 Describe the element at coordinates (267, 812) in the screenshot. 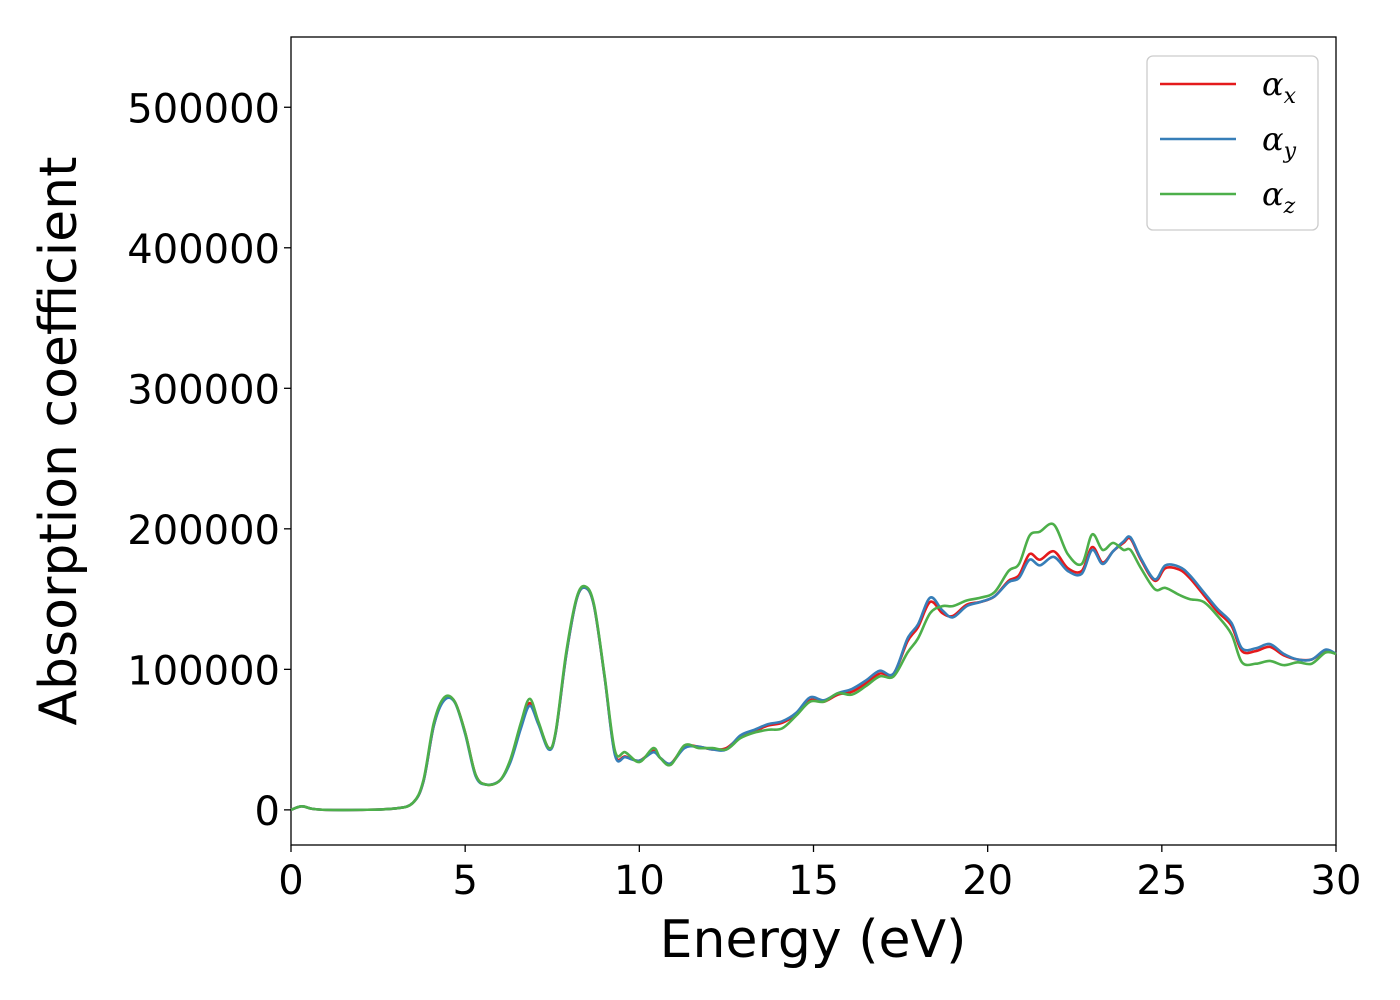

I see `y-tick-label: 0` at that location.